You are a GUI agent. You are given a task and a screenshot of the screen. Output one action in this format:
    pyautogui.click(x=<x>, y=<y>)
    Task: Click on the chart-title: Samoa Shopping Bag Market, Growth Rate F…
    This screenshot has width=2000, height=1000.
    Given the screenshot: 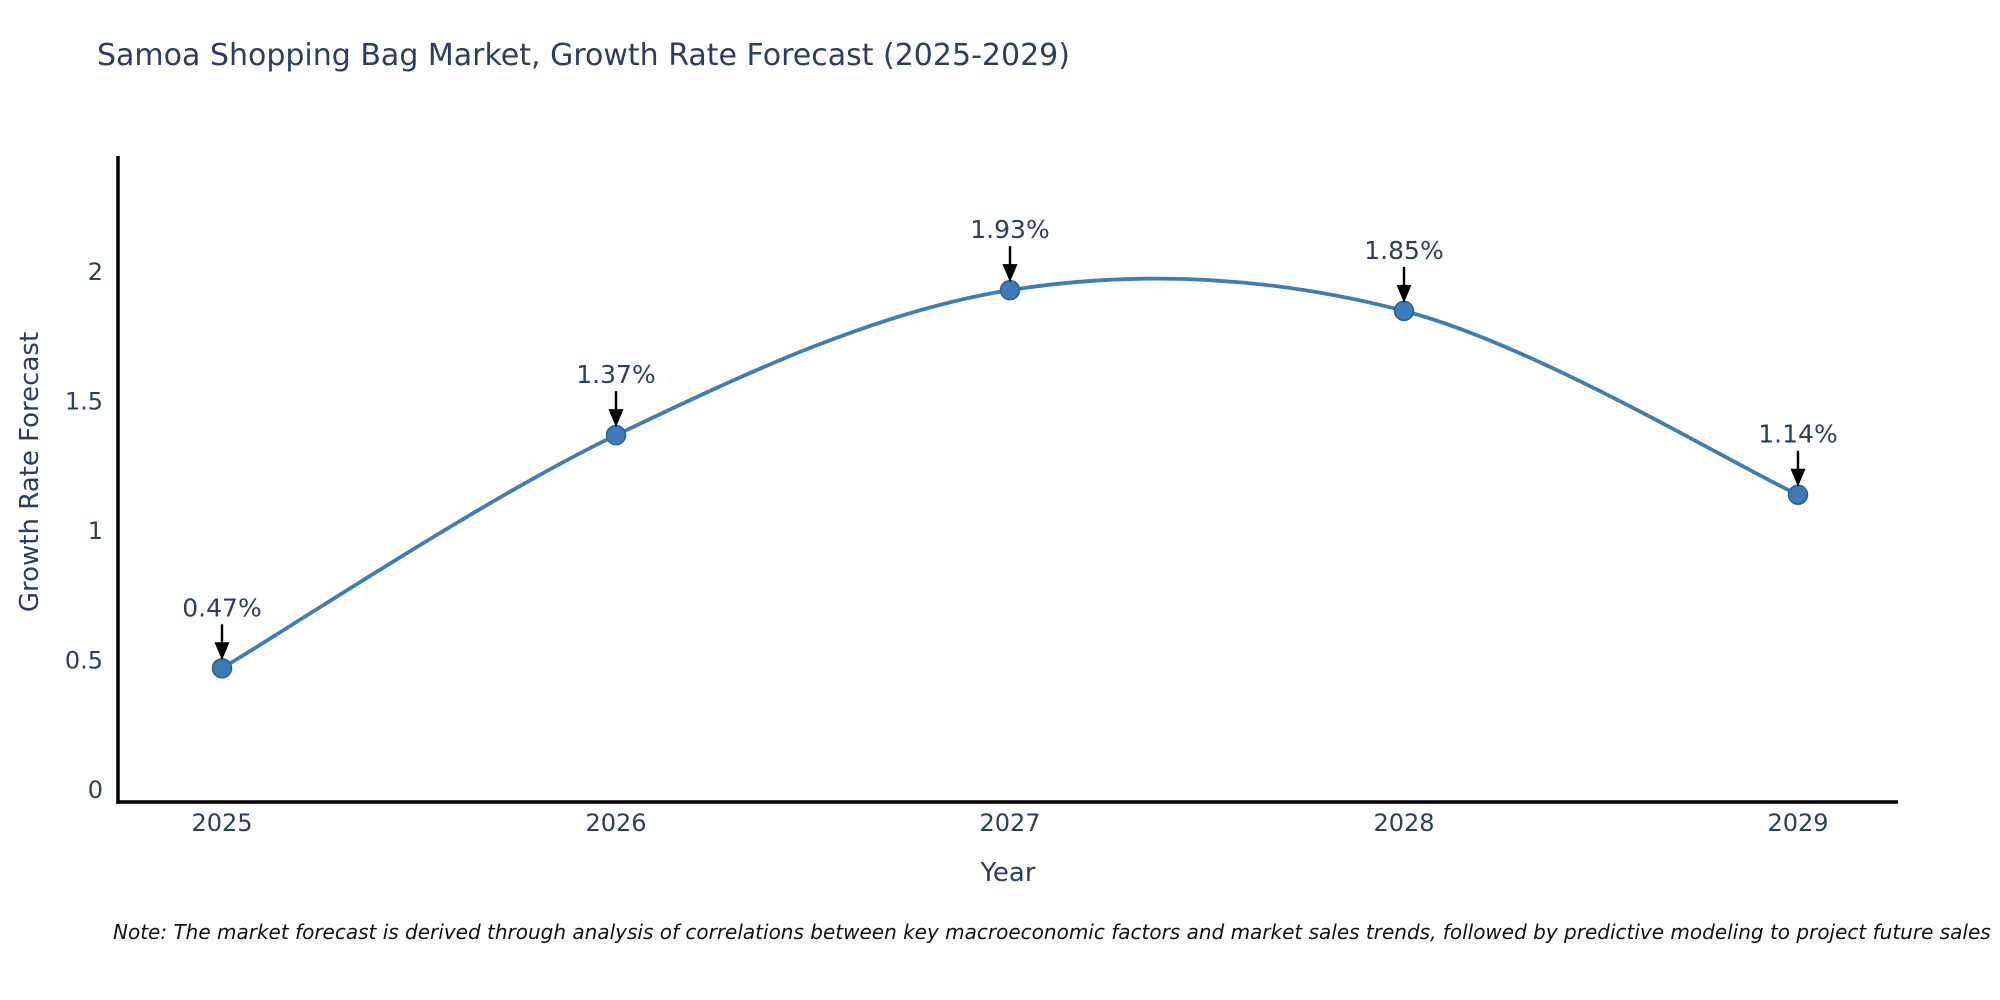 What is the action you would take?
    pyautogui.click(x=583, y=55)
    